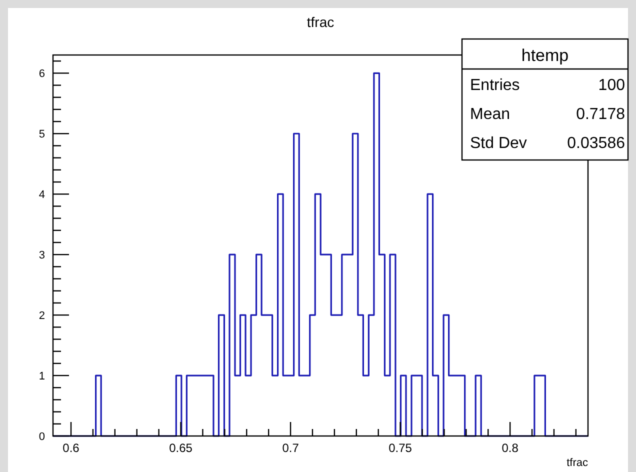 Image resolution: width=636 pixels, height=472 pixels. Describe the element at coordinates (181, 448) in the screenshot. I see `x-tick-label: 0.65` at that location.